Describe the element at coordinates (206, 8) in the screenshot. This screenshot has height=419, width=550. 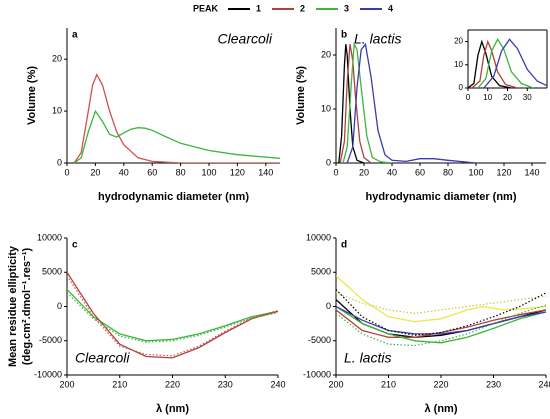
I see `legend-title: PEAK` at that location.